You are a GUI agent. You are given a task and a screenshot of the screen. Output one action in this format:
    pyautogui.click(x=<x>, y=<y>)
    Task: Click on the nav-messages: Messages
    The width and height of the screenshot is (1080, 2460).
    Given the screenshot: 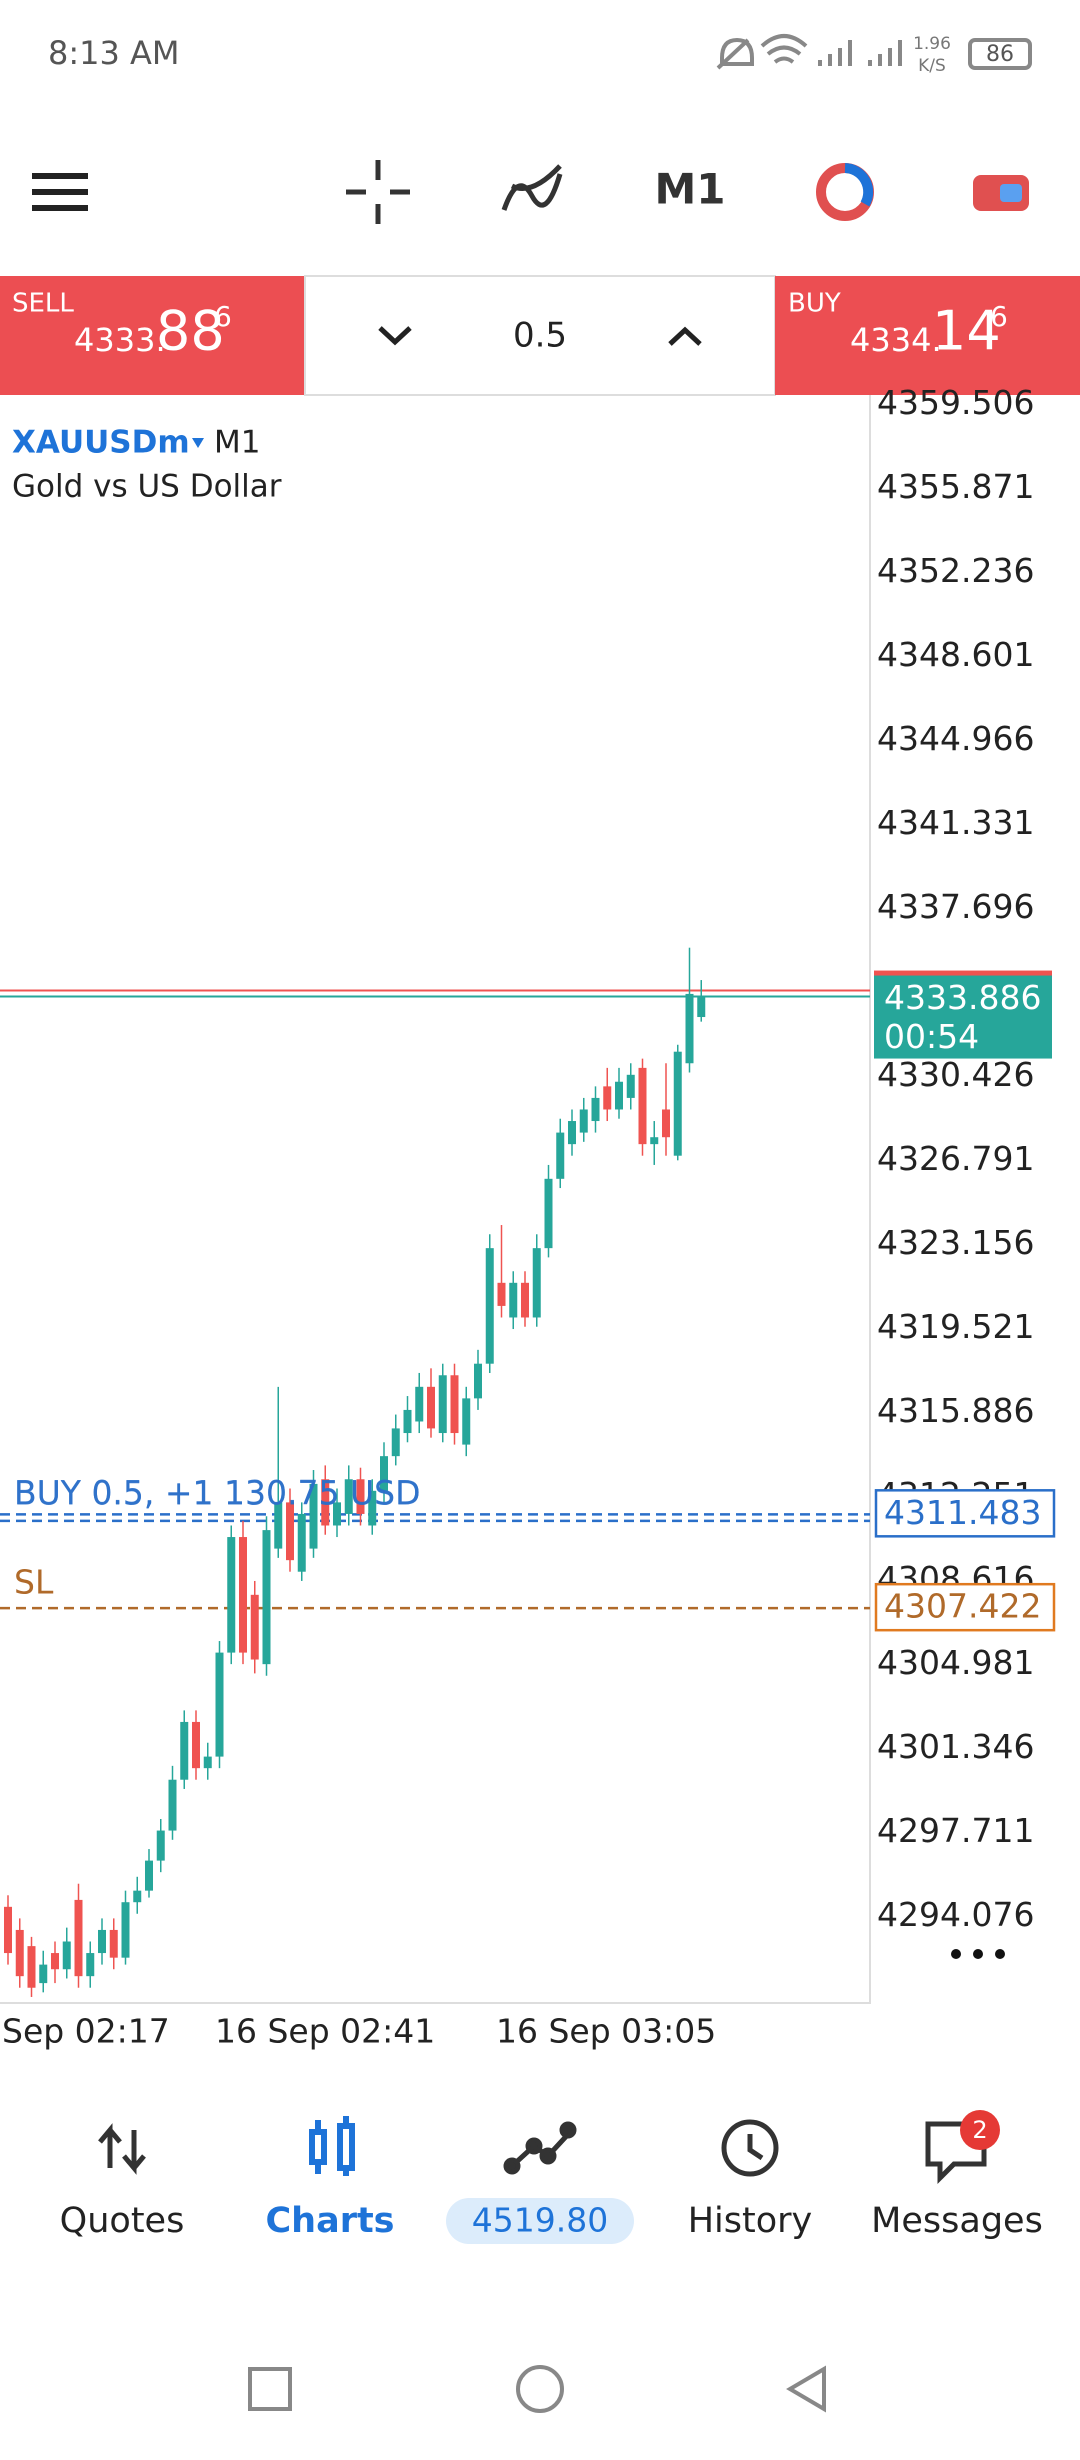 What is the action you would take?
    pyautogui.click(x=957, y=2221)
    